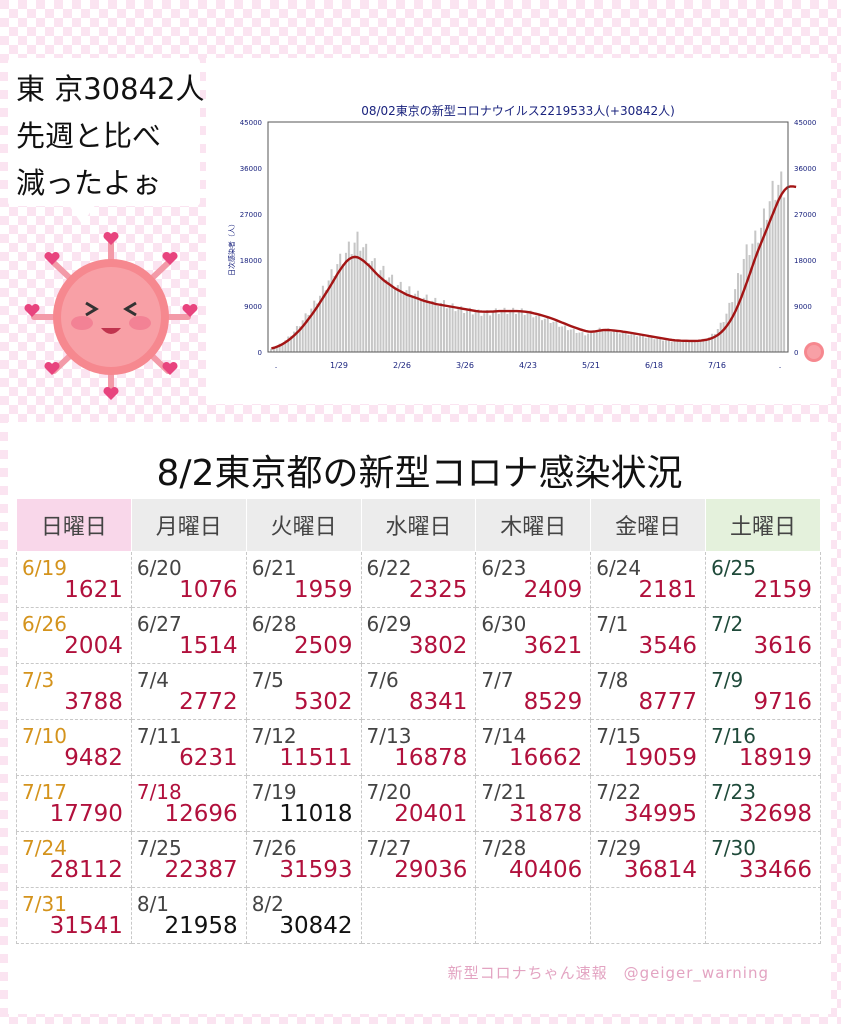 The image size is (841, 1024). I want to click on cell-count: 16878, so click(431, 758).